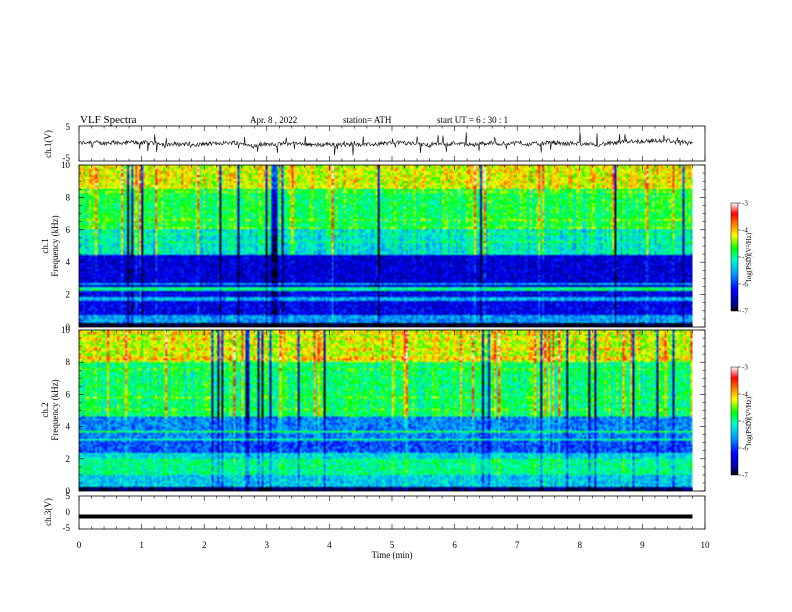  I want to click on ch3-waveform-panel: 5 0 -5 ch.3(V), so click(374, 512).